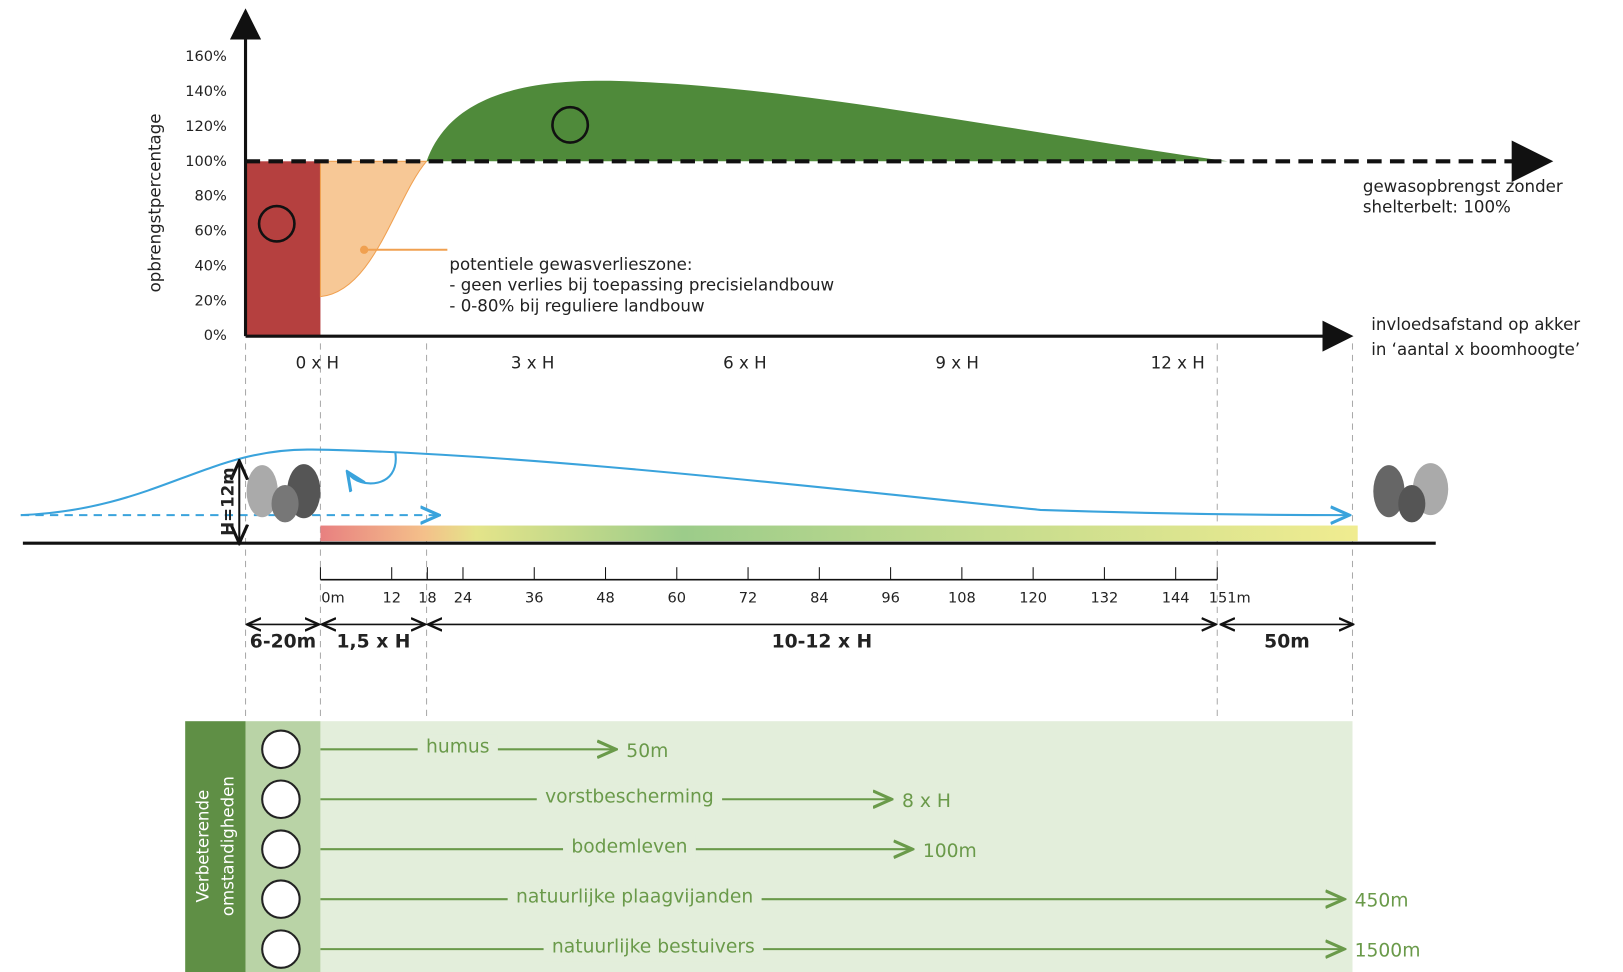  What do you see at coordinates (210, 300) in the screenshot?
I see `y-tick-label: 20%` at bounding box center [210, 300].